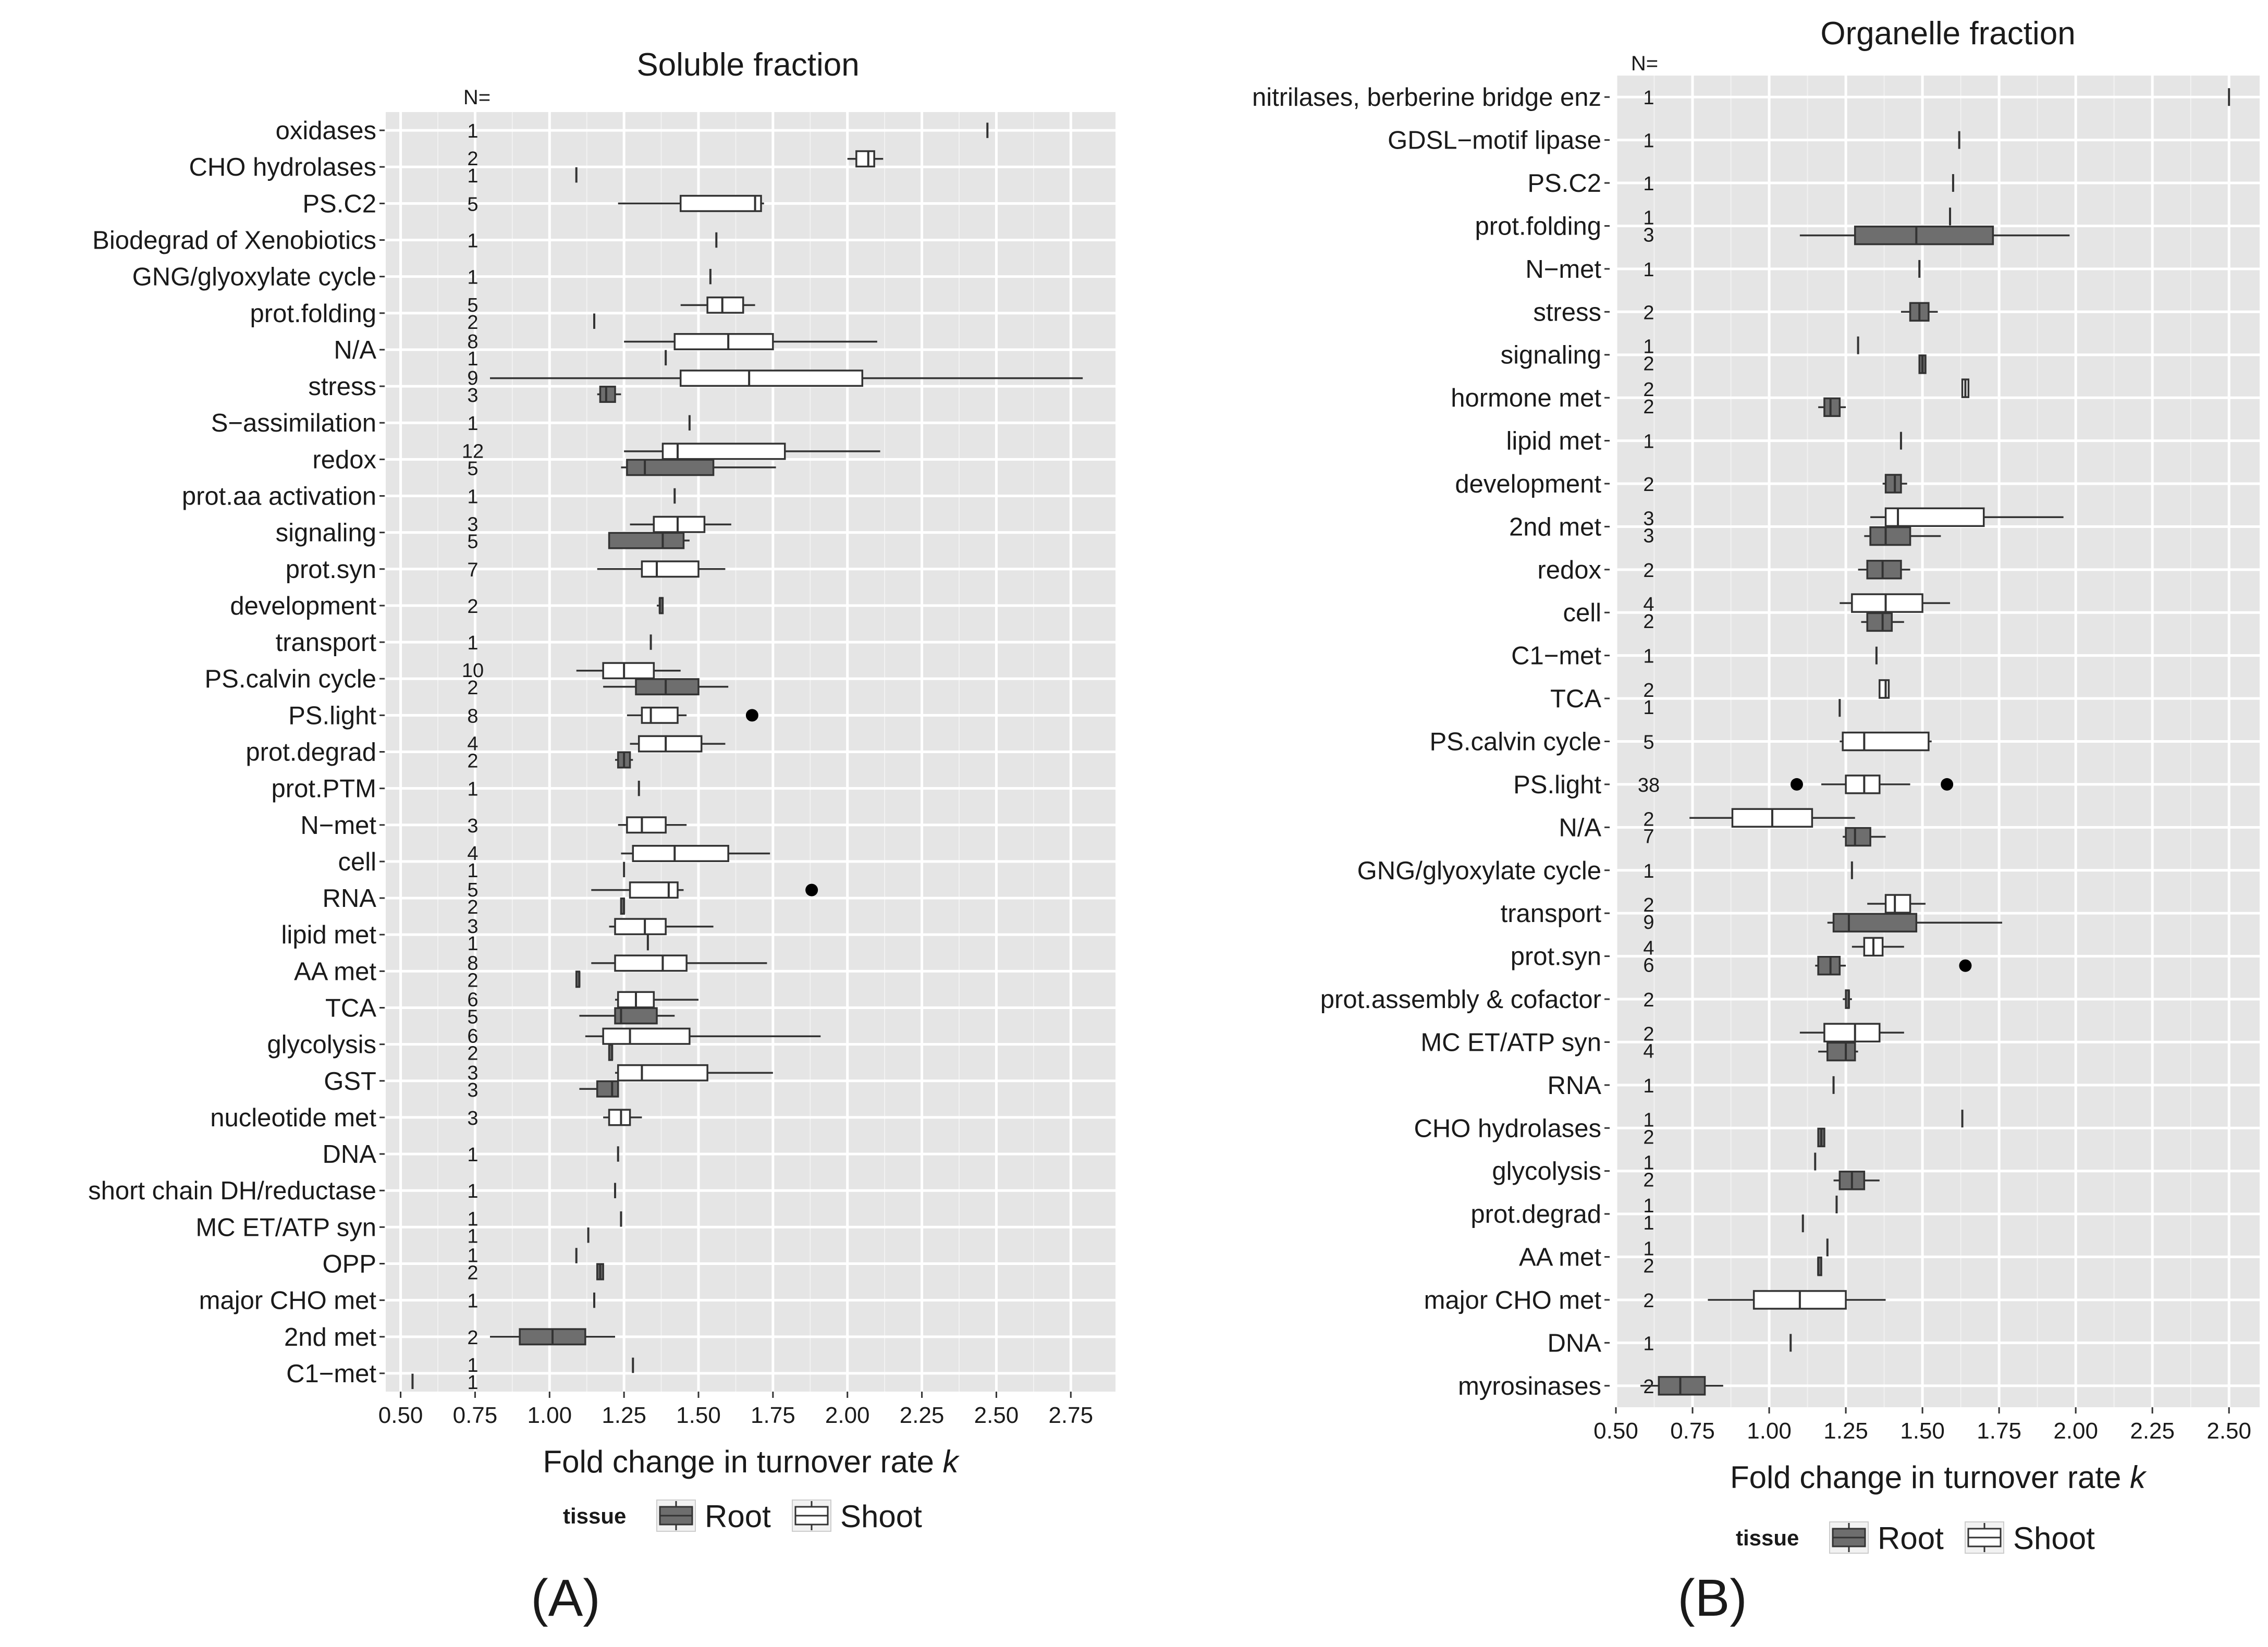 Image resolution: width=2268 pixels, height=1647 pixels. What do you see at coordinates (1649, 785) in the screenshot?
I see `n-count: 38` at bounding box center [1649, 785].